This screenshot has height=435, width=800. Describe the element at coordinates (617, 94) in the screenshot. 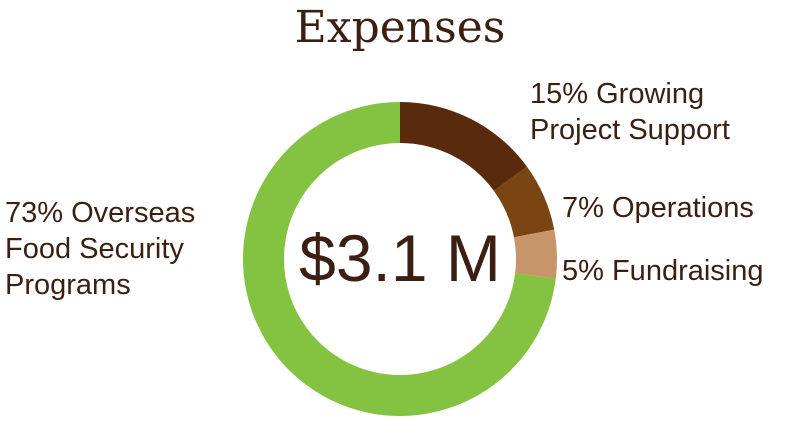

I see `slice-label-growing-line-1: 15% Growing` at that location.